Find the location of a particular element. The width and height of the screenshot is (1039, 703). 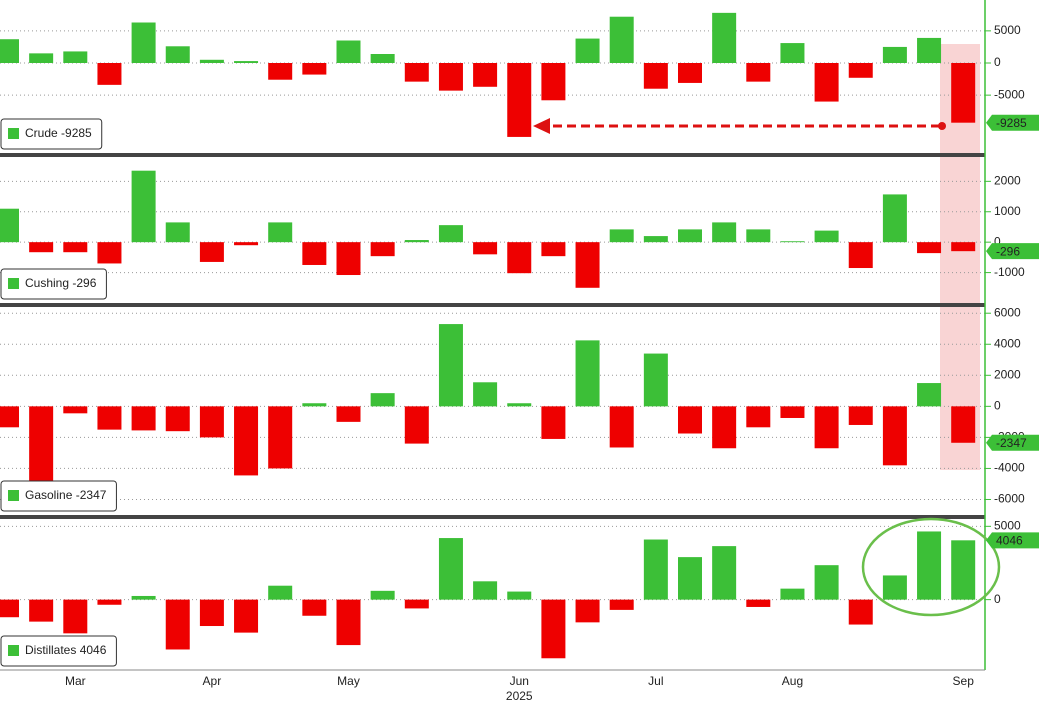

y-tick-label: 6000 is located at coordinates (1007, 312).